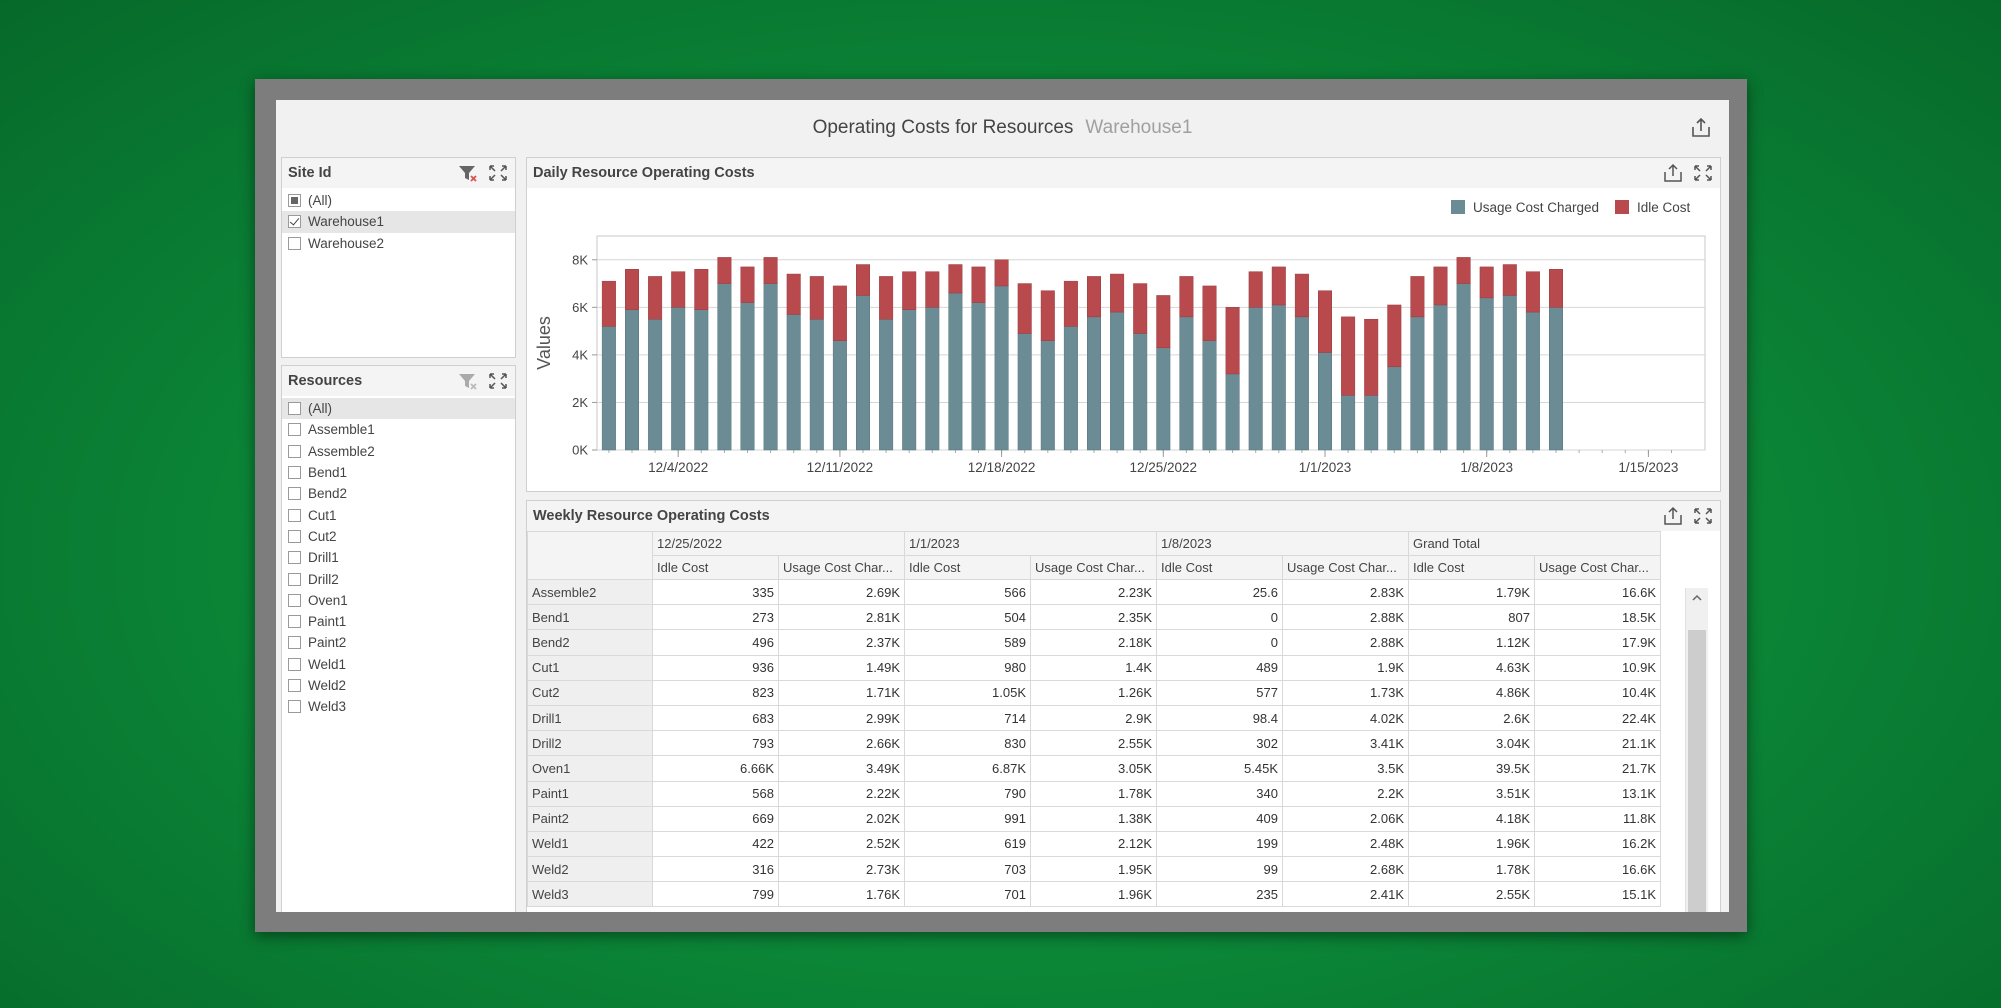  What do you see at coordinates (1030, 543) in the screenshot?
I see `column-group-header: 1/1/2023` at bounding box center [1030, 543].